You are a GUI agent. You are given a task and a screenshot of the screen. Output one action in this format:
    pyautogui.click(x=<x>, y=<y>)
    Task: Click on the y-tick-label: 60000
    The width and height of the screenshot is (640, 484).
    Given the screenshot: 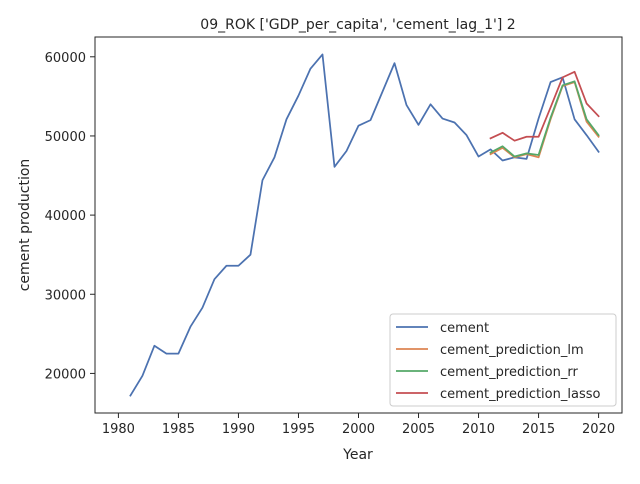 What is the action you would take?
    pyautogui.click(x=65, y=58)
    